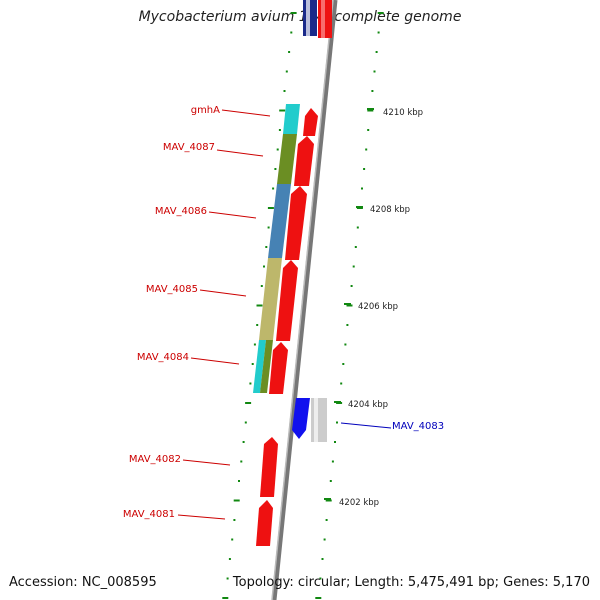  I want to click on gene-label-MAV_4083: MAV_4083, so click(418, 426).